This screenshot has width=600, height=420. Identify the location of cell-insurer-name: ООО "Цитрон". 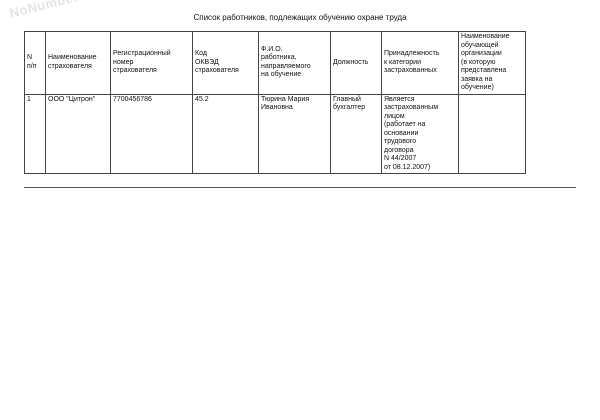
(78, 133).